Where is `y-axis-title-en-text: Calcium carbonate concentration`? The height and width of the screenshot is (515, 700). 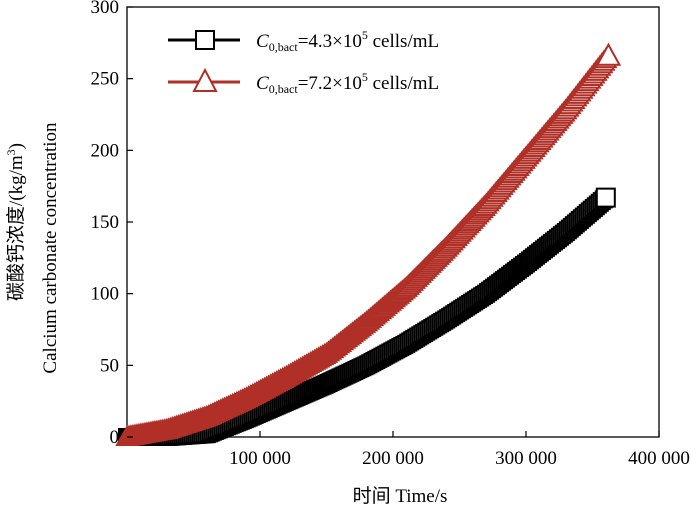
y-axis-title-en-text: Calcium carbonate concentration is located at coordinates (50, 248).